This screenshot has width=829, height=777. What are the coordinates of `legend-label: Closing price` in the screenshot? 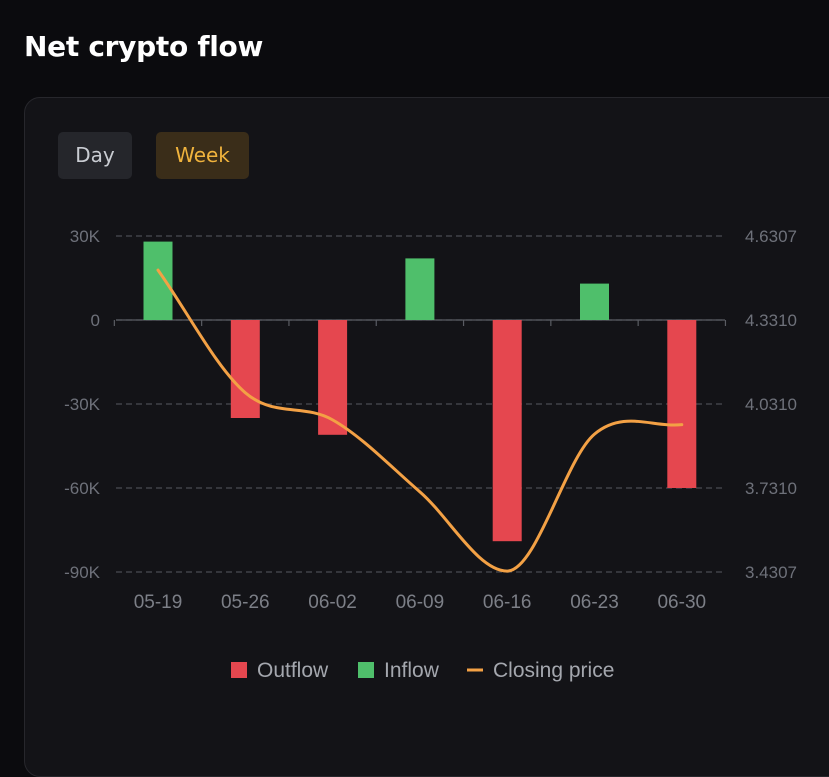 It's located at (553, 670).